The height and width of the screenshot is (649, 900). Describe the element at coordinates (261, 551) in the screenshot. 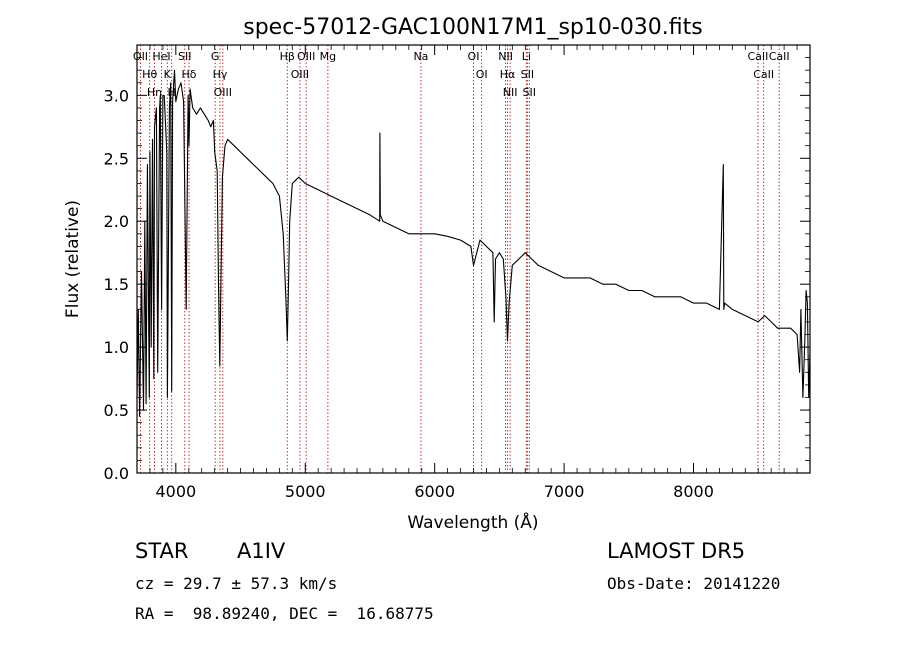

I see `object-subclass: A1IV` at that location.